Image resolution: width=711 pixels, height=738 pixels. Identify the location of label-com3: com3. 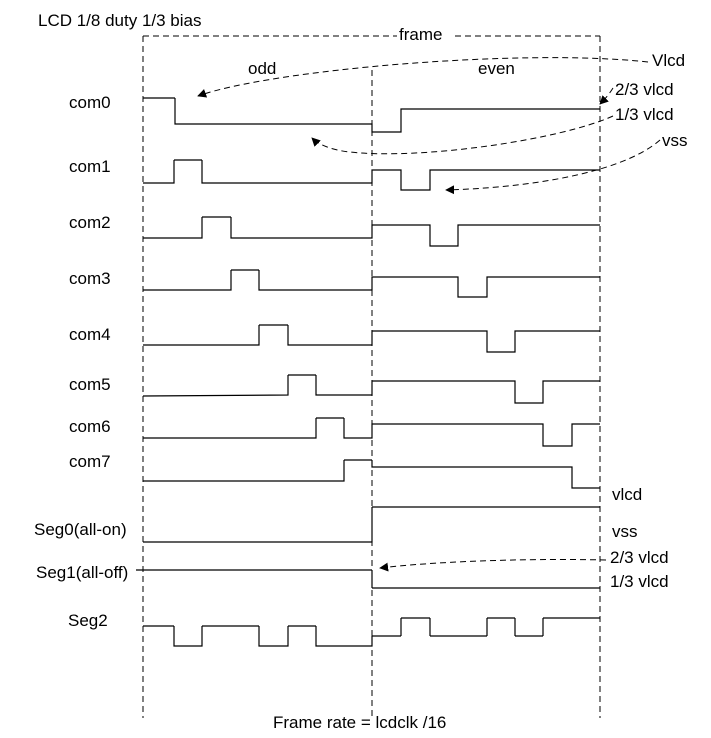
(90, 278).